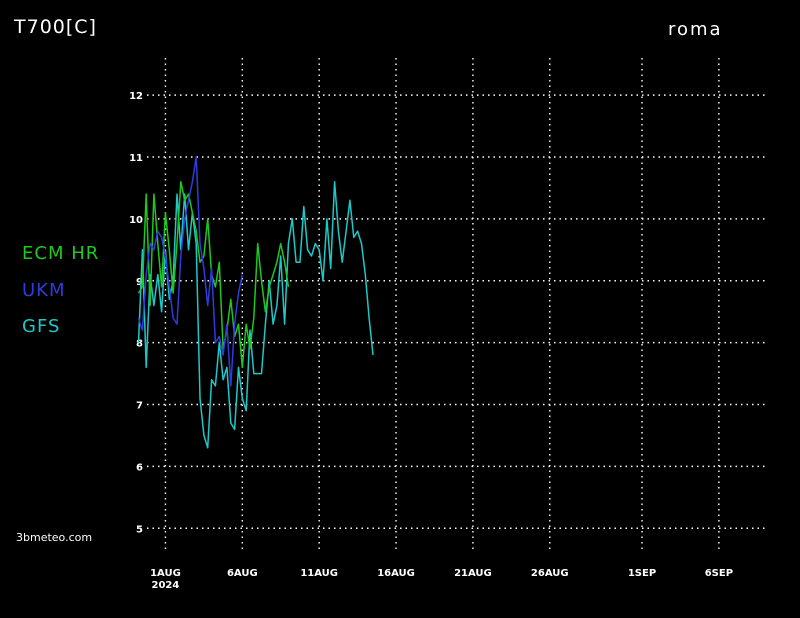 The image size is (800, 618). Describe the element at coordinates (550, 573) in the screenshot. I see `x-tick-label: 26AUG` at that location.